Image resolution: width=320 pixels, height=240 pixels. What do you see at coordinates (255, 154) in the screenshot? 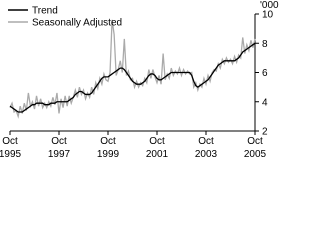
I see `x-tick-label: 2005` at bounding box center [255, 154].